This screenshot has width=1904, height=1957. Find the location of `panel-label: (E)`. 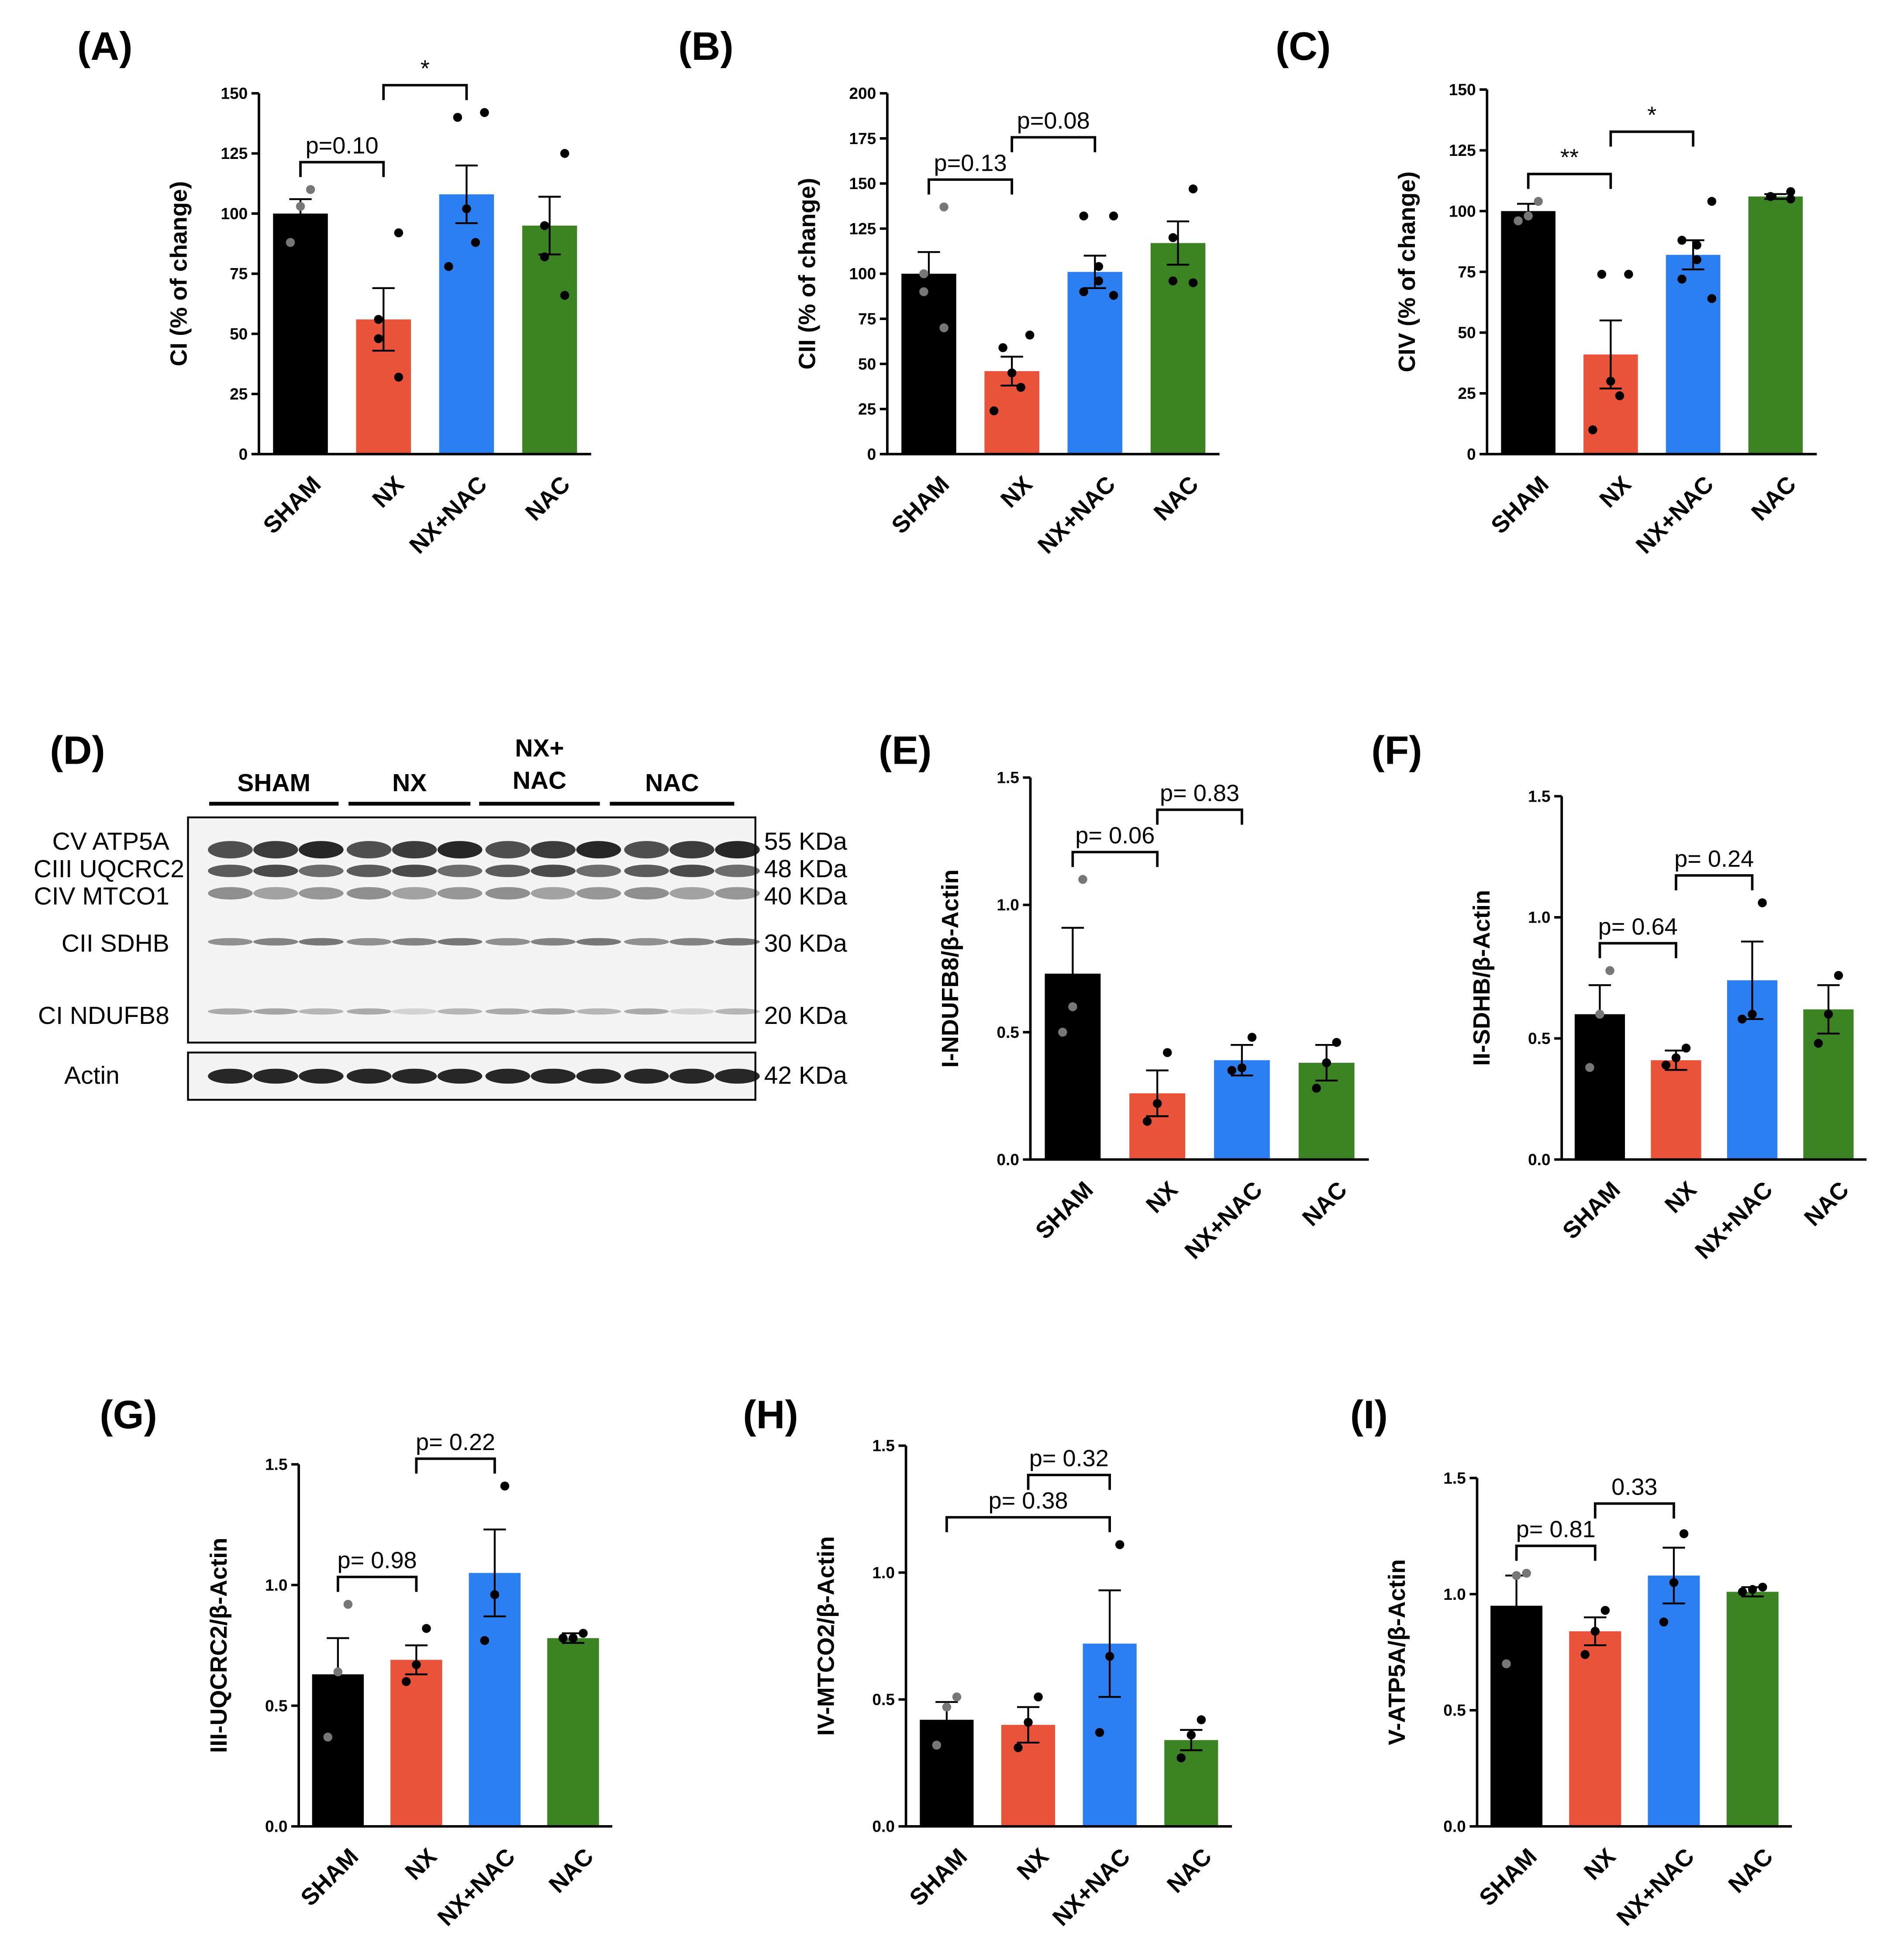

panel-label: (E) is located at coordinates (905, 750).